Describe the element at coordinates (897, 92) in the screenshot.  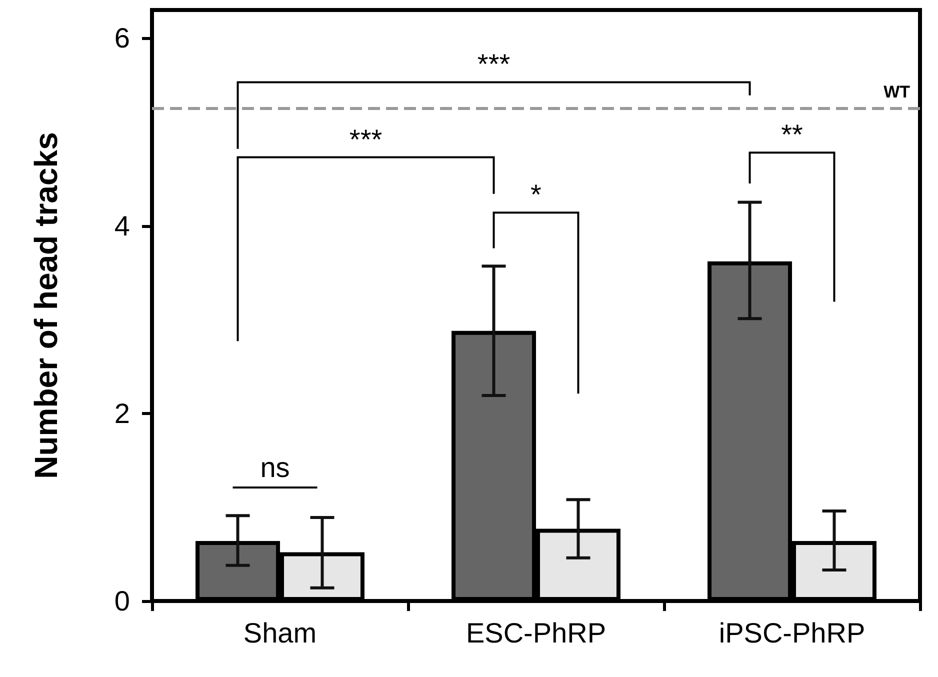
I see `ref-line-label: WT` at that location.